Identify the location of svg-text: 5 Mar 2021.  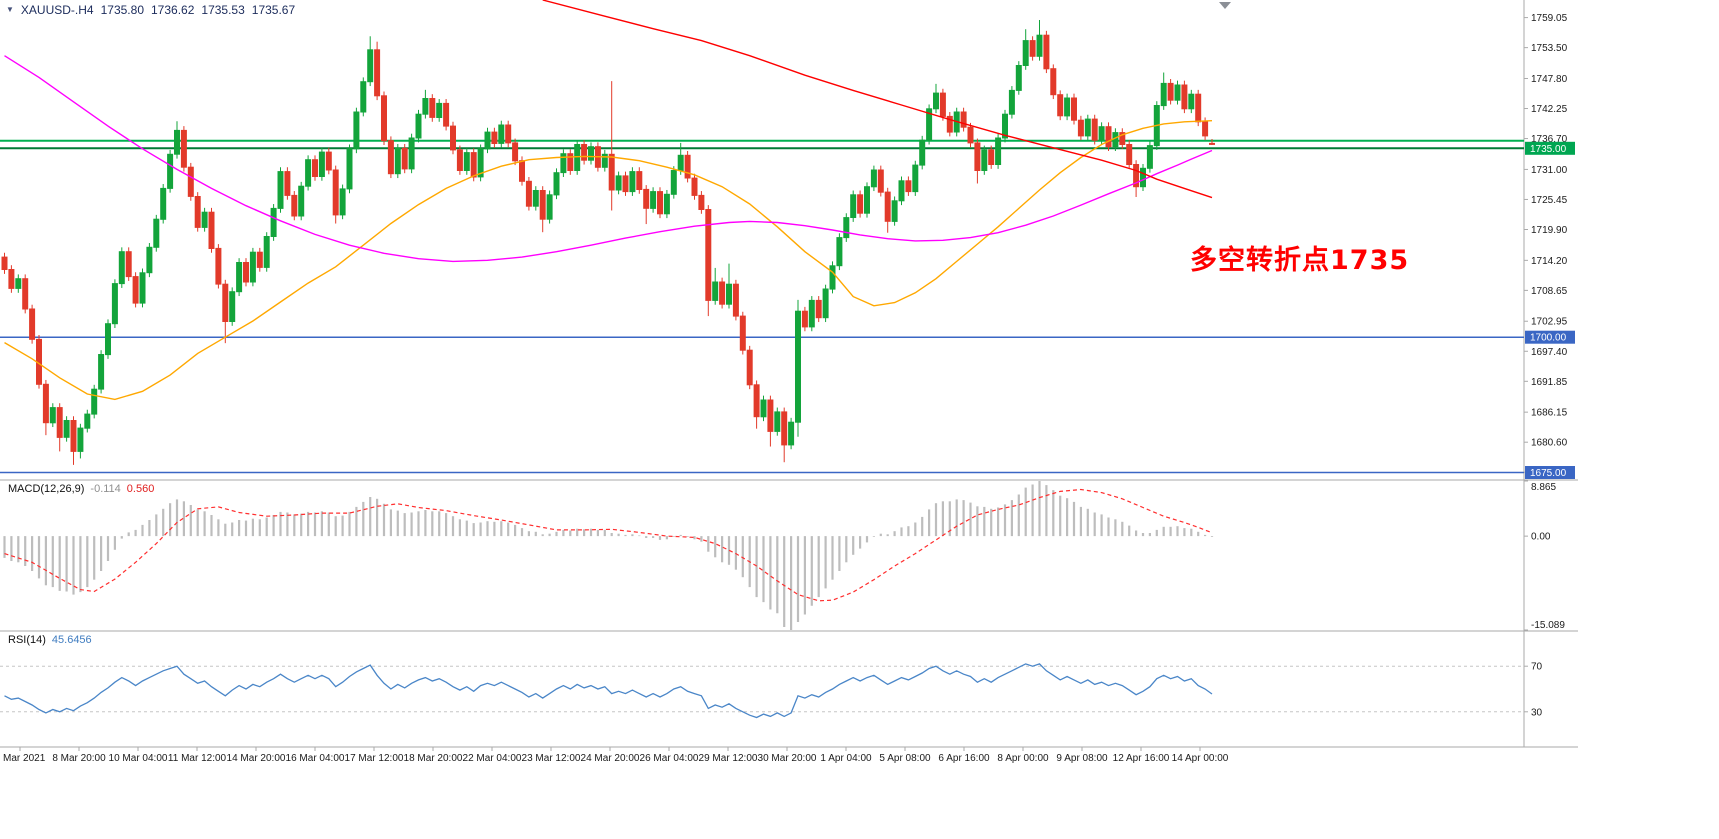
(23, 758).